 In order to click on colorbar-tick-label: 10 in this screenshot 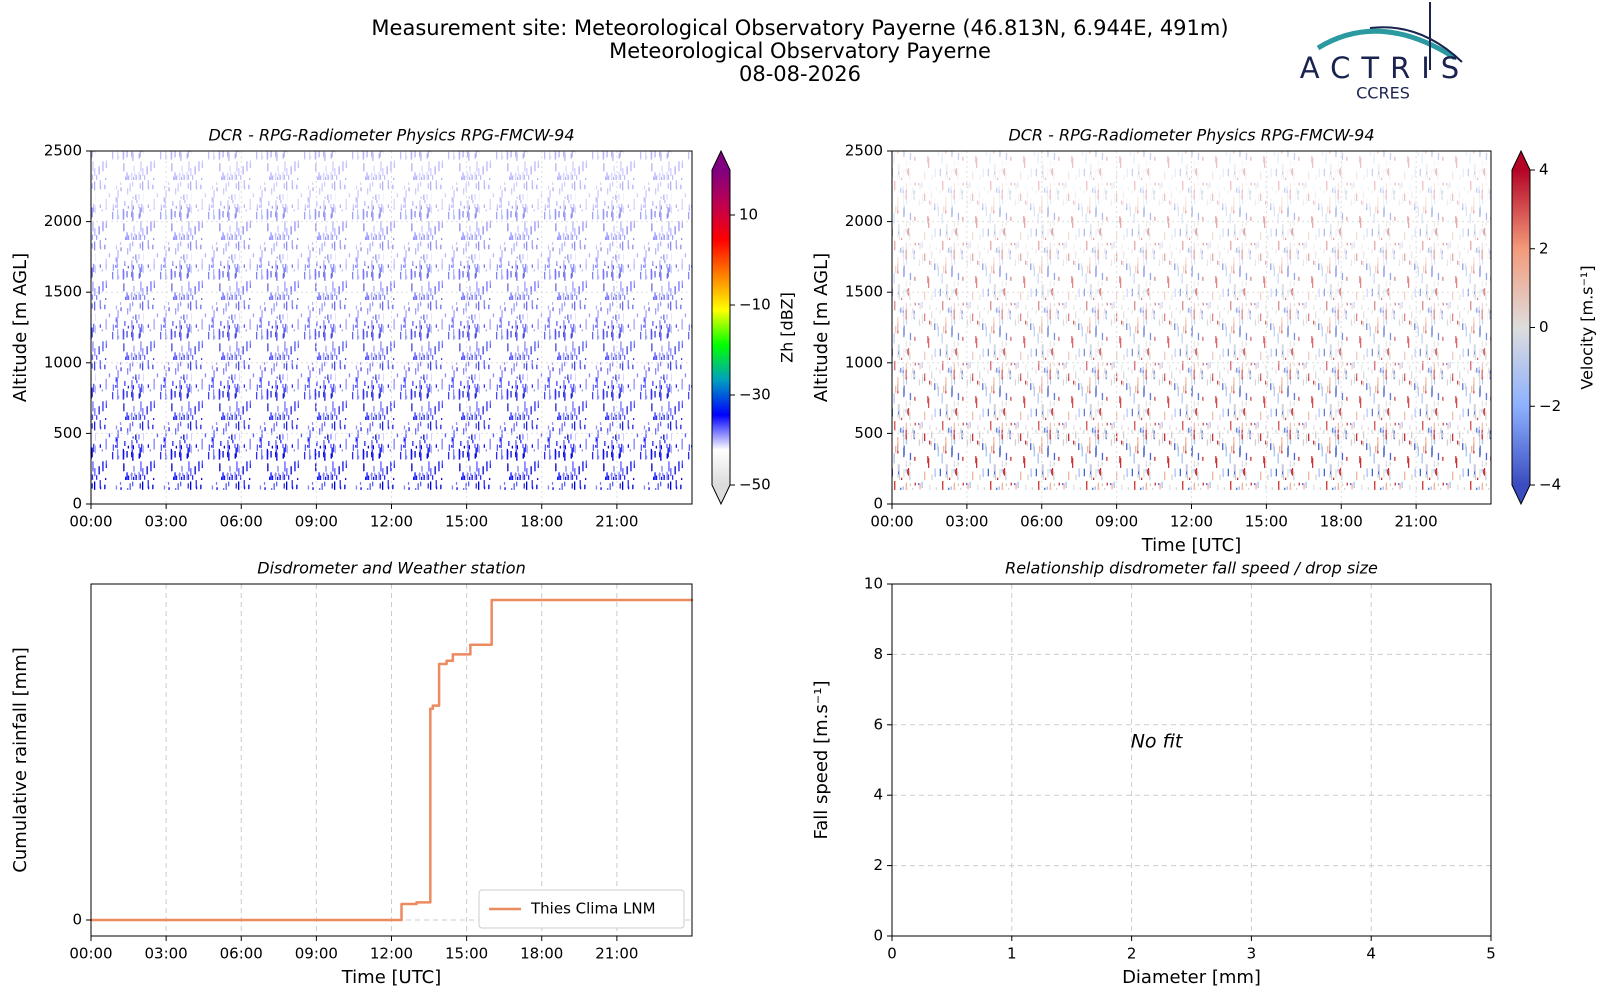, I will do `click(748, 215)`.